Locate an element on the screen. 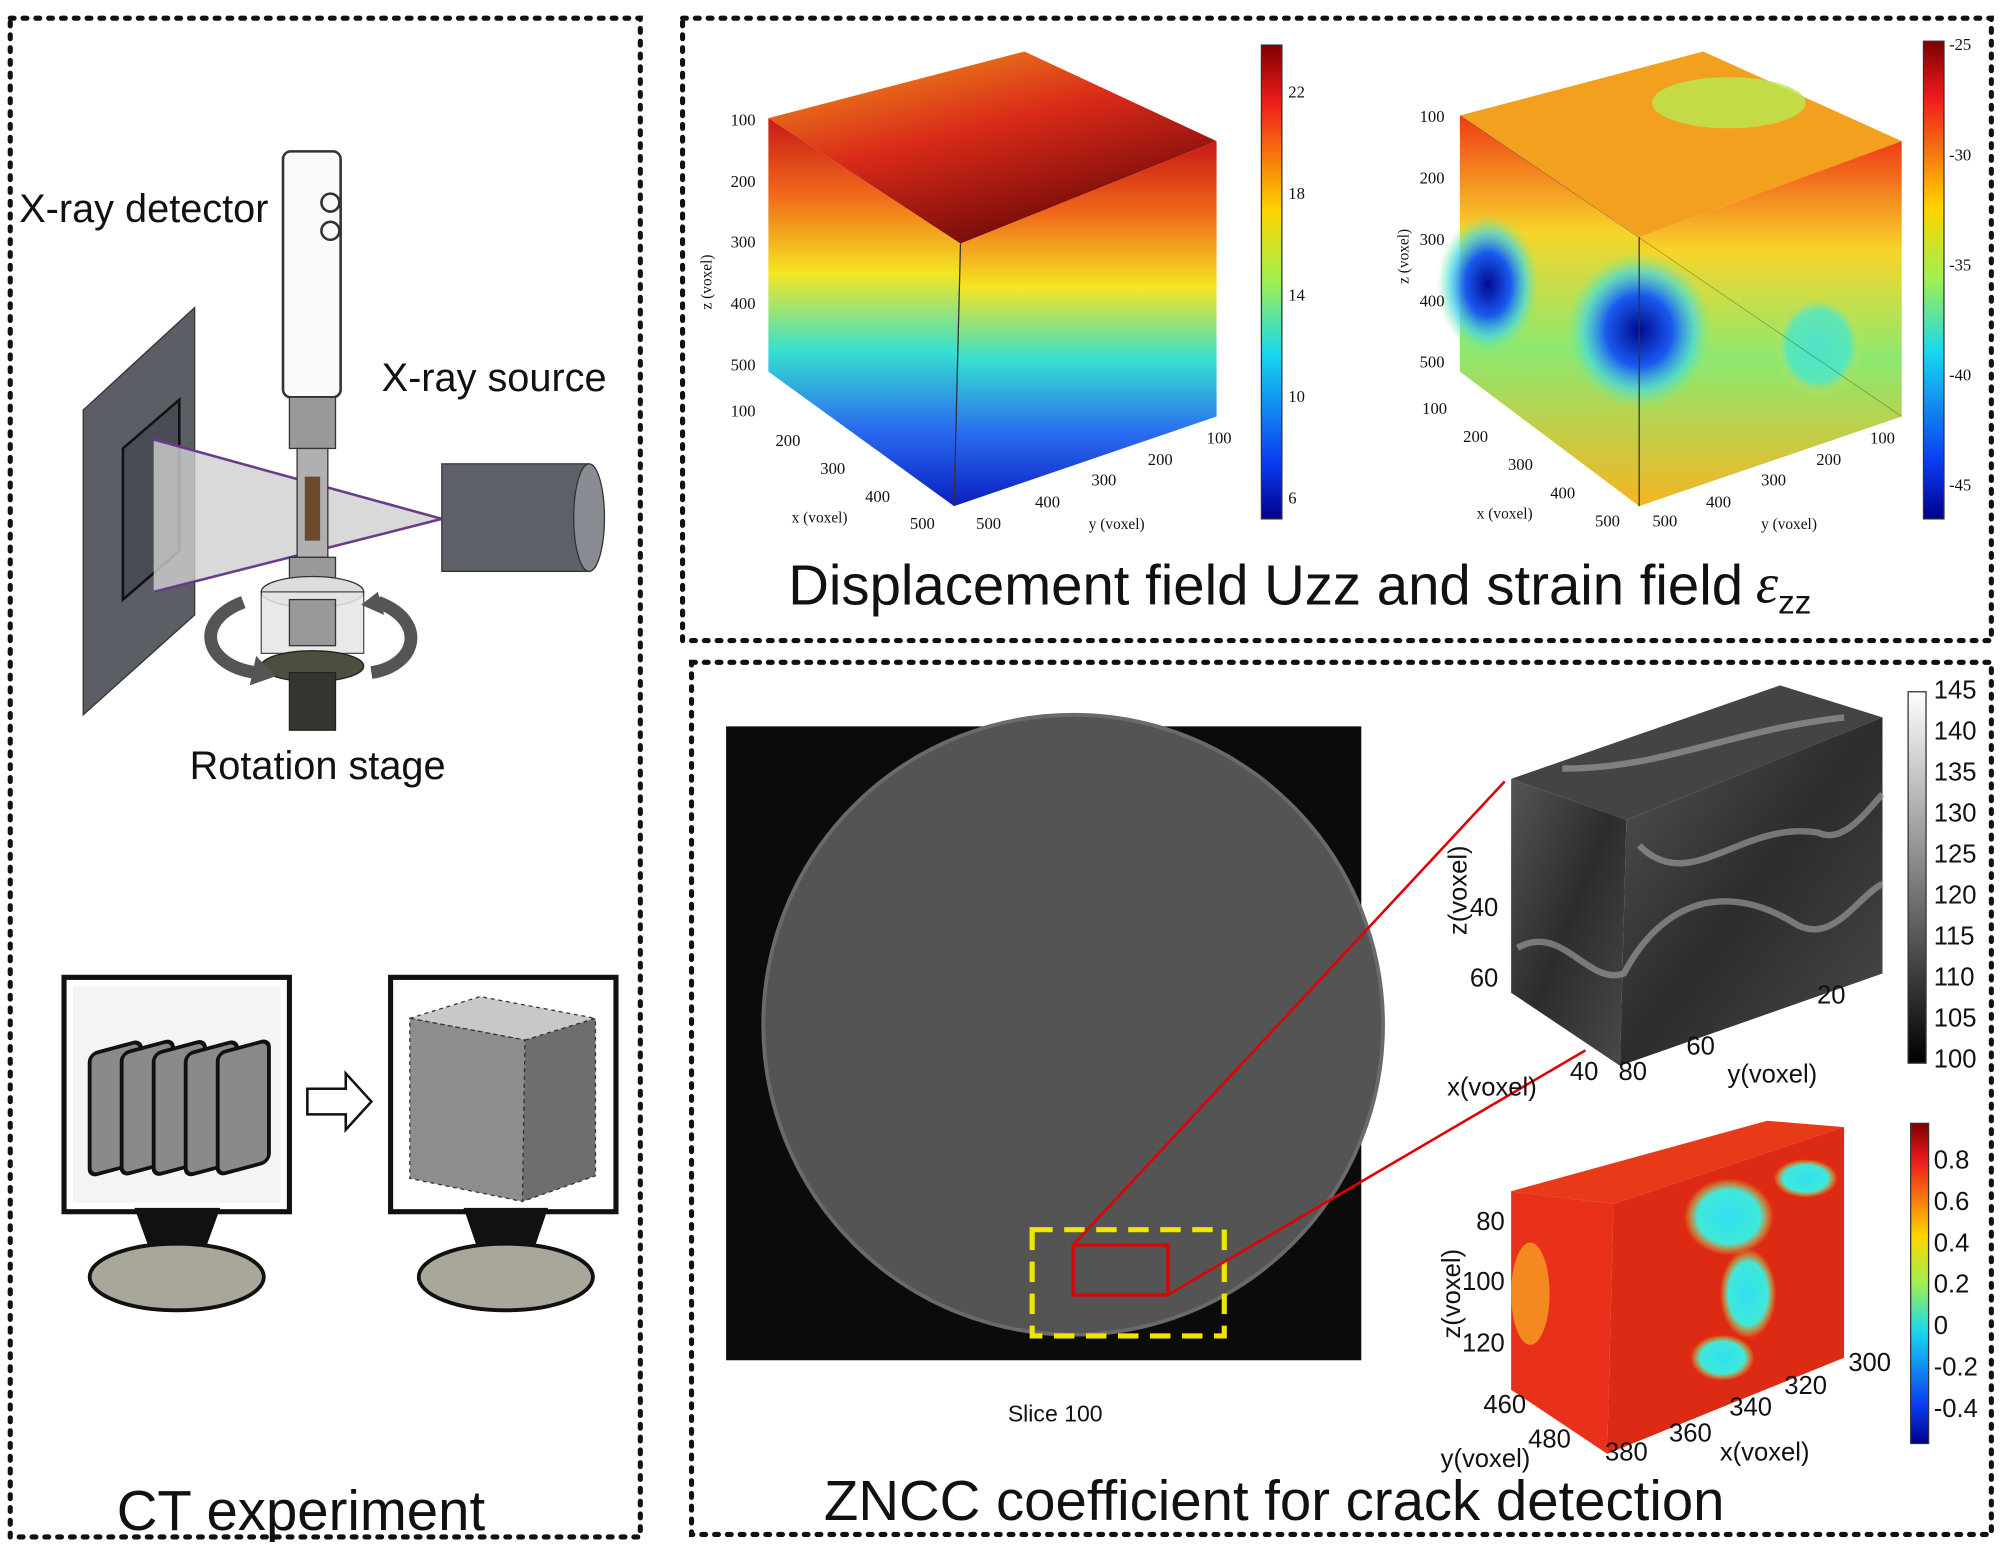  colorbar-tick-label: 115 is located at coordinates (1954, 936).